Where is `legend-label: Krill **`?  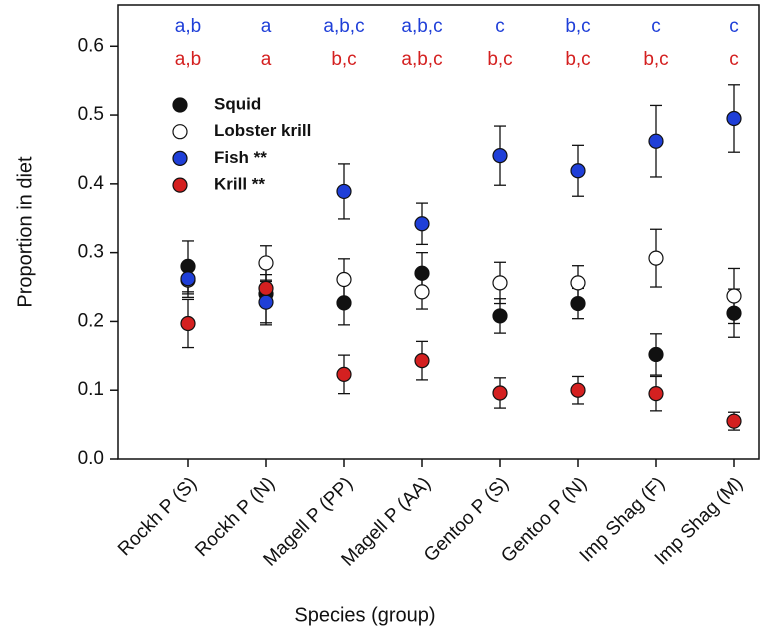 legend-label: Krill ** is located at coordinates (239, 184).